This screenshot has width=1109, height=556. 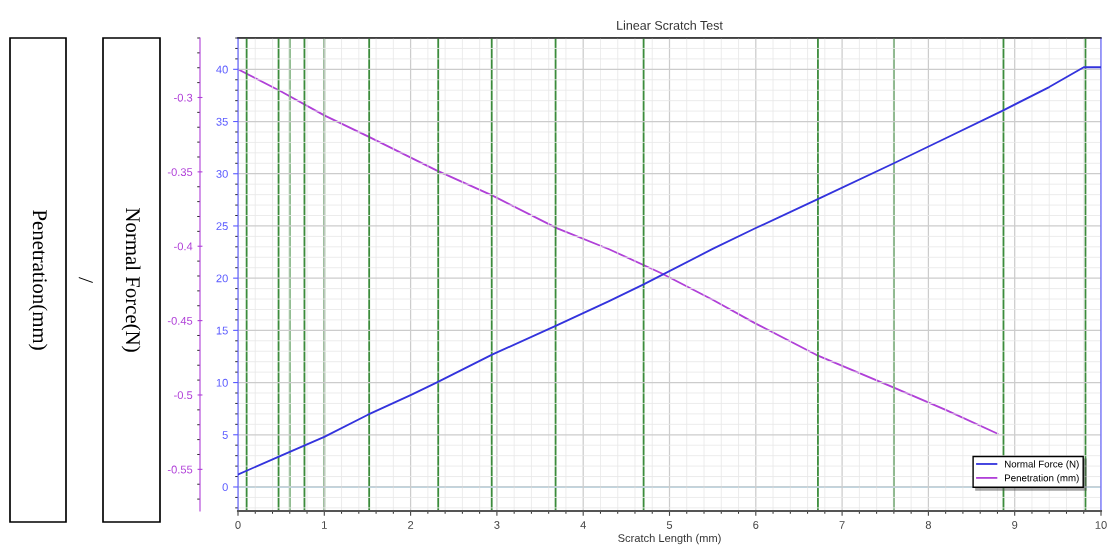 What do you see at coordinates (180, 320) in the screenshot?
I see `y2-tick-label: -0.45` at bounding box center [180, 320].